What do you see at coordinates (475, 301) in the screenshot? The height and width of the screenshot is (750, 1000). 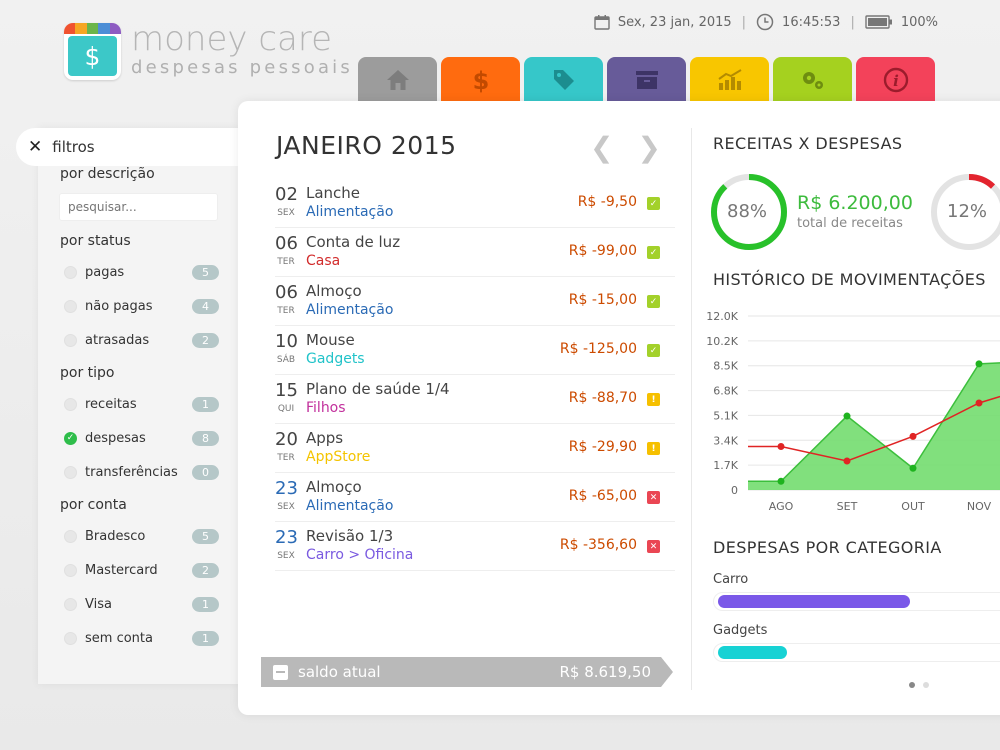 I see `transaction-row: 06 TER Almoço Alimentação R$ -15,00 ✓` at bounding box center [475, 301].